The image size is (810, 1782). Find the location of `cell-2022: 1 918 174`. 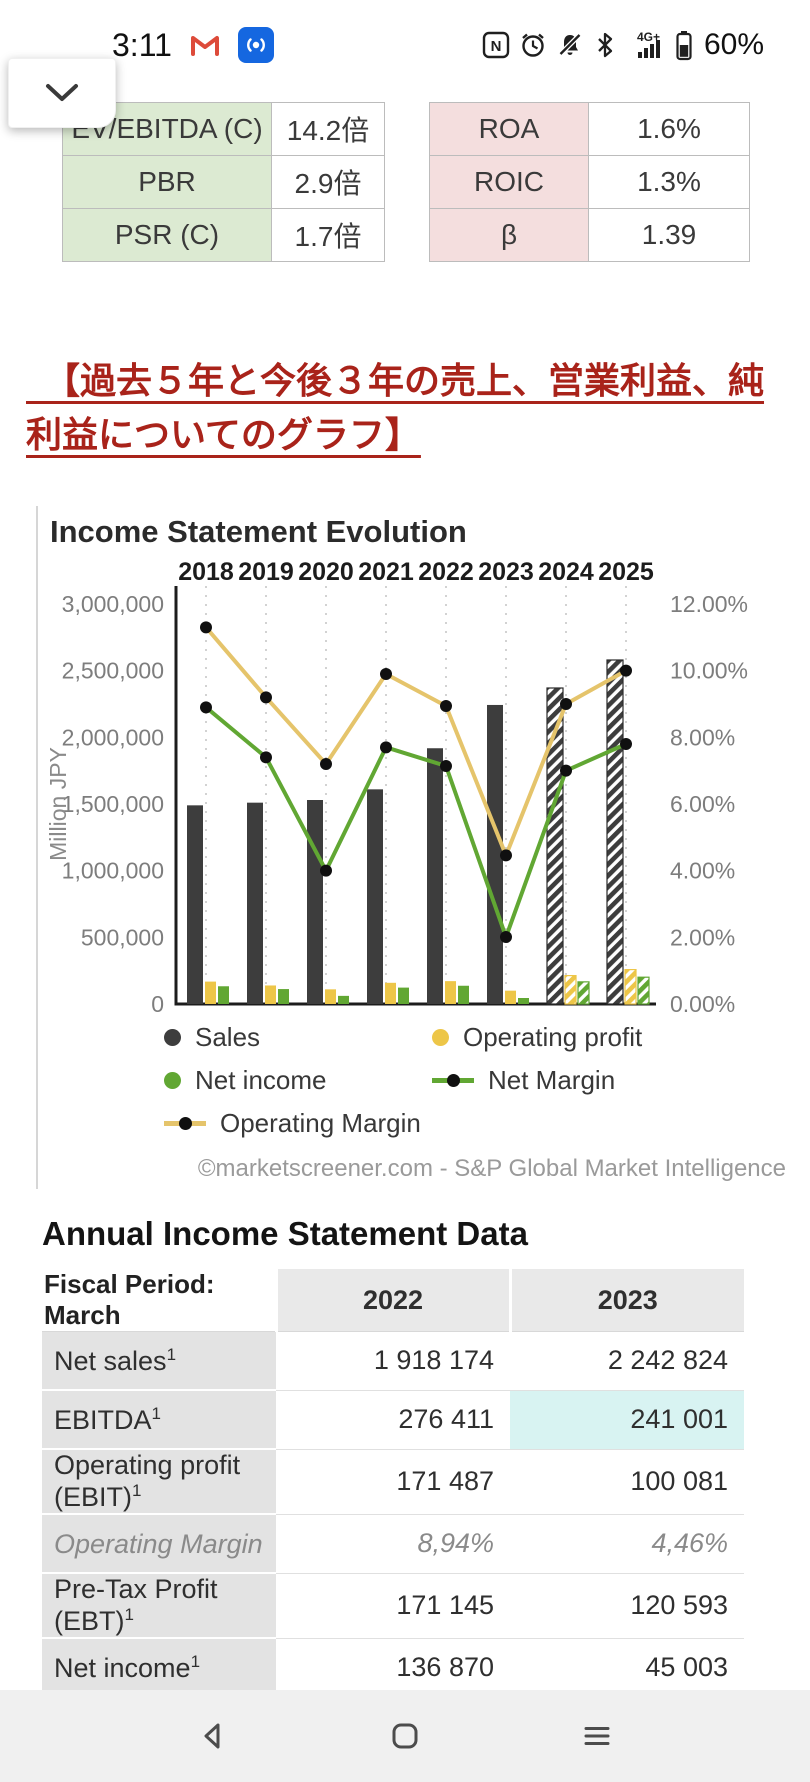

cell-2022: 1 918 174 is located at coordinates (393, 1361).